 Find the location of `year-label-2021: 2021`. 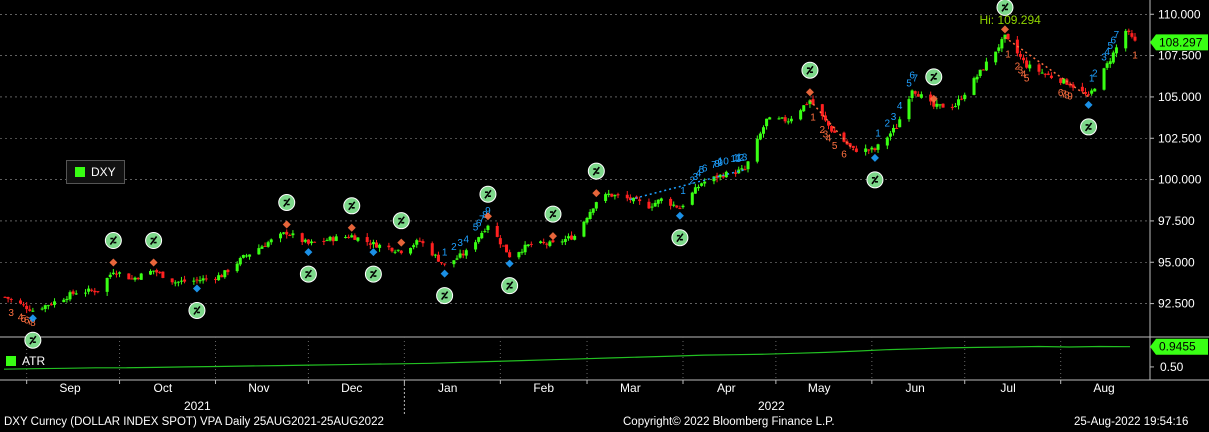

year-label-2021: 2021 is located at coordinates (197, 406).